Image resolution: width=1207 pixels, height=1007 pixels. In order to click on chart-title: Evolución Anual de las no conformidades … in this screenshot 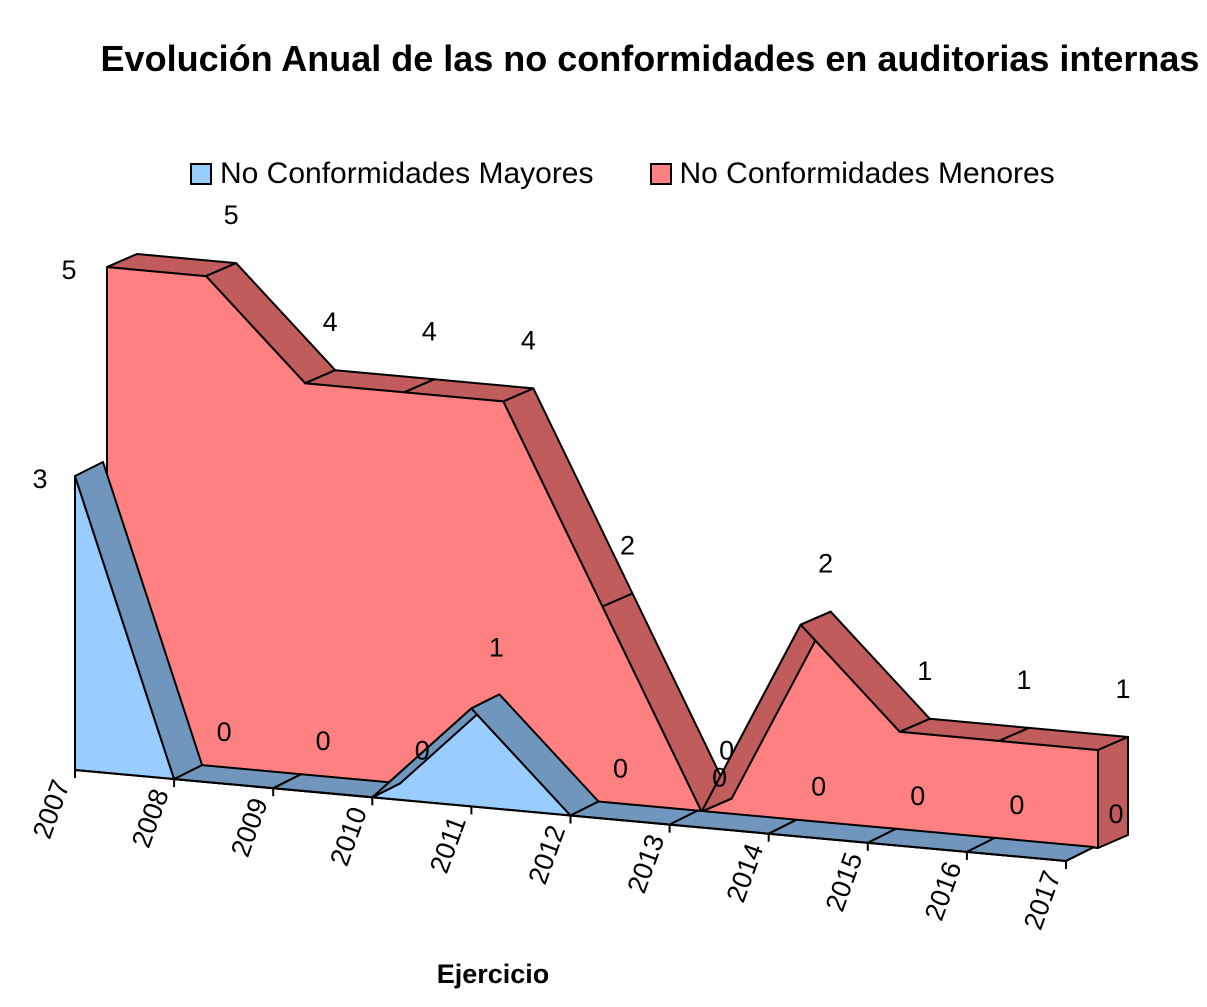, I will do `click(650, 58)`.